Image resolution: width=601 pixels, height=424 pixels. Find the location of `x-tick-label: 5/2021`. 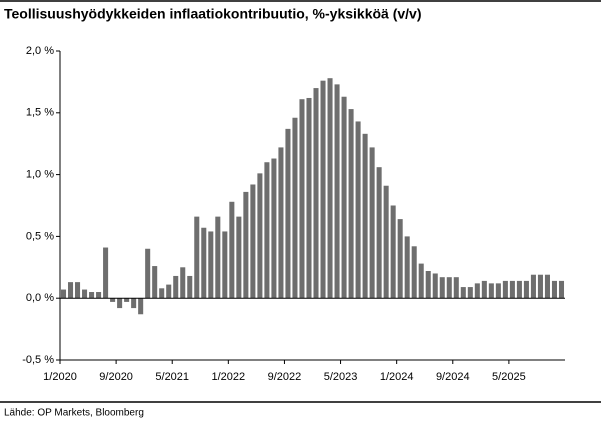

x-tick-label: 5/2021 is located at coordinates (172, 377).